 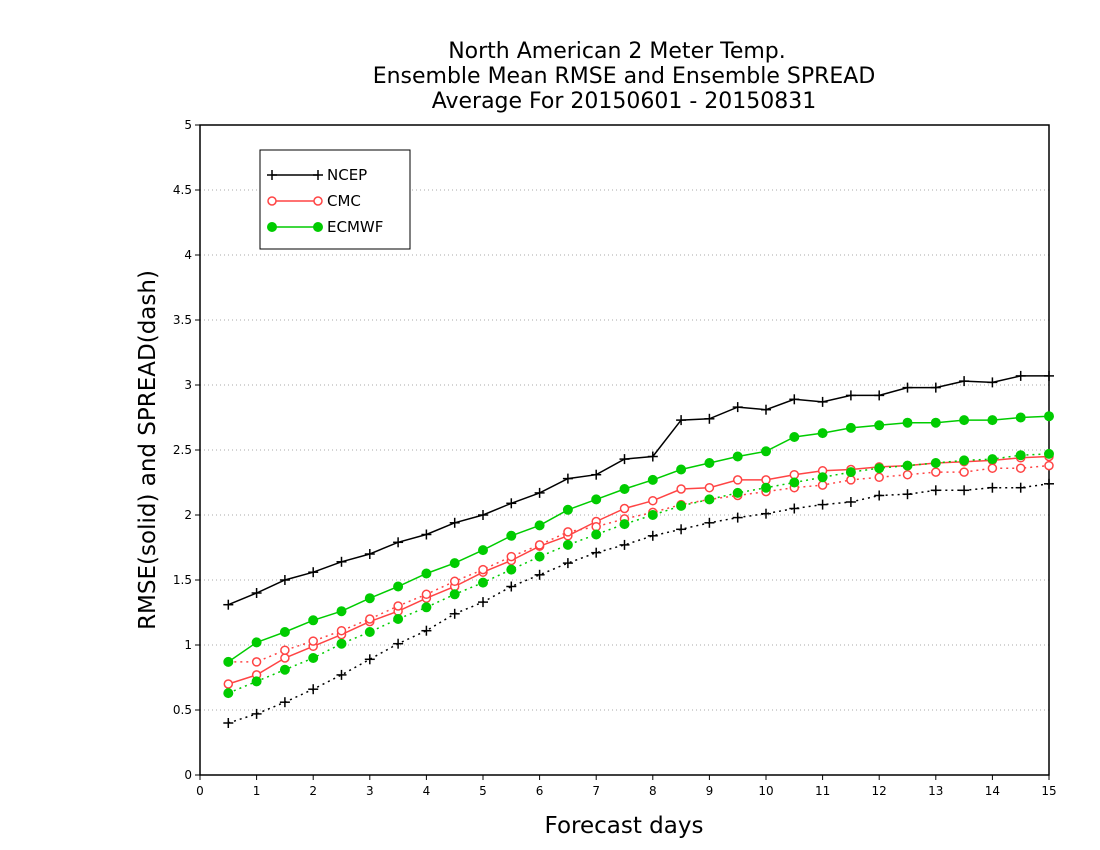 What do you see at coordinates (822, 791) in the screenshot?
I see `x-tick-label: 11` at bounding box center [822, 791].